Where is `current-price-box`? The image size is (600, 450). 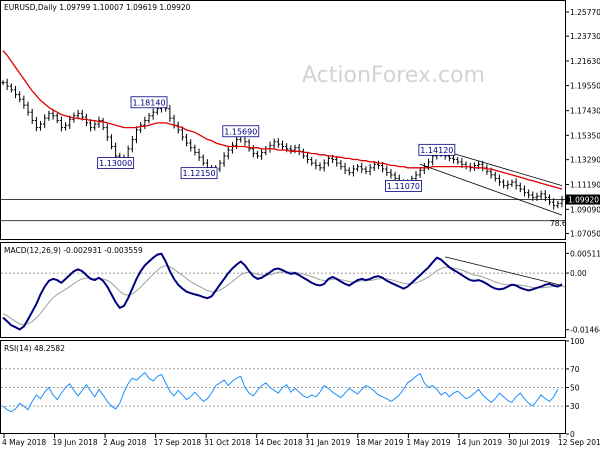 current-price-box is located at coordinates (583, 199).